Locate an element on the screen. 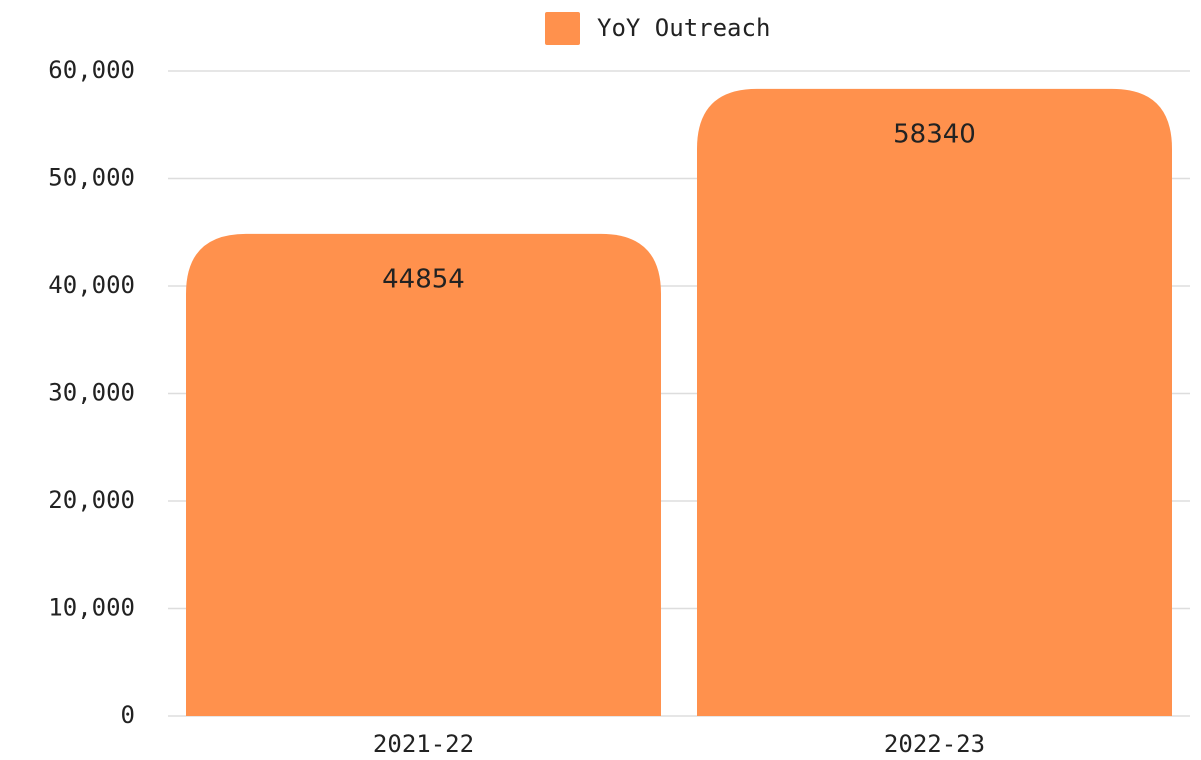  y-tick-label: 20,000 is located at coordinates (91, 500).